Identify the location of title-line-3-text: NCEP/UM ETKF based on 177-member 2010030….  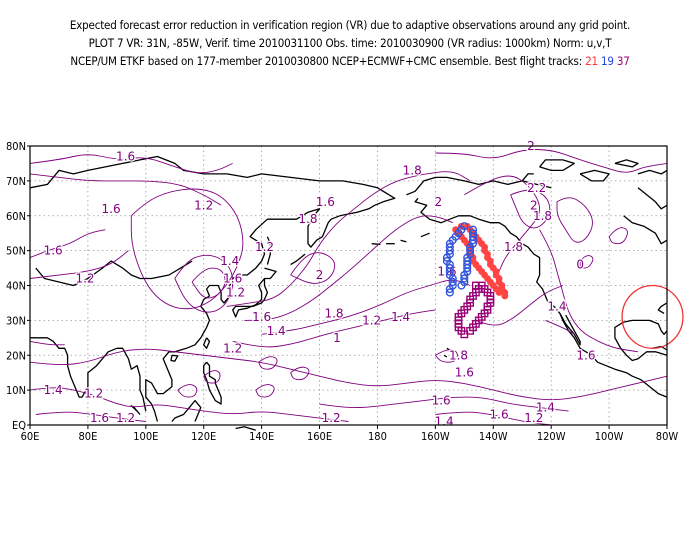
(326, 61).